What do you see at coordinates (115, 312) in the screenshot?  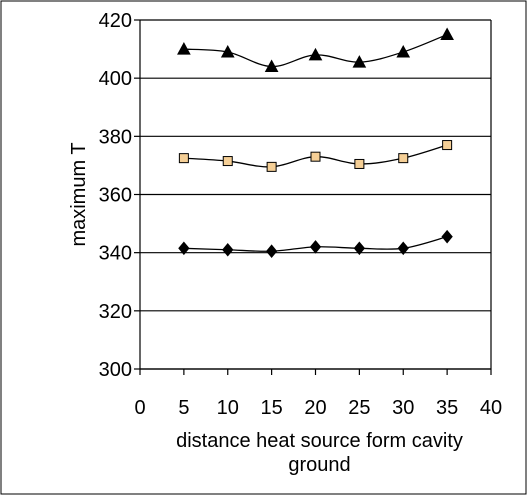 I see `y-tick-label-320: 320` at bounding box center [115, 312].